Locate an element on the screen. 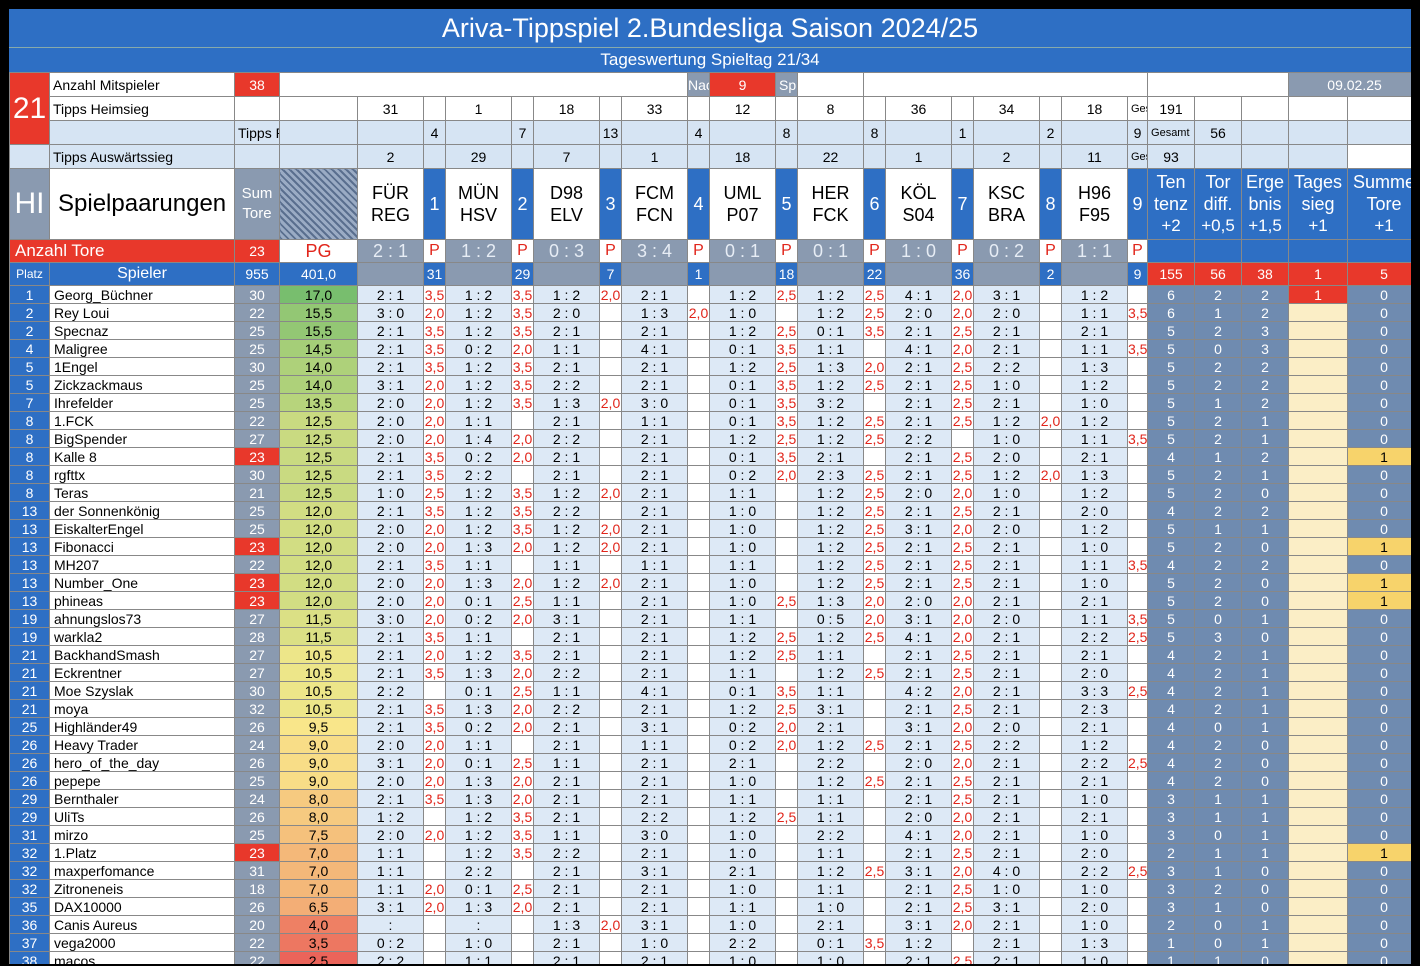 The width and height of the screenshot is (1420, 966). player-ergebnis: 2 is located at coordinates (1265, 510).